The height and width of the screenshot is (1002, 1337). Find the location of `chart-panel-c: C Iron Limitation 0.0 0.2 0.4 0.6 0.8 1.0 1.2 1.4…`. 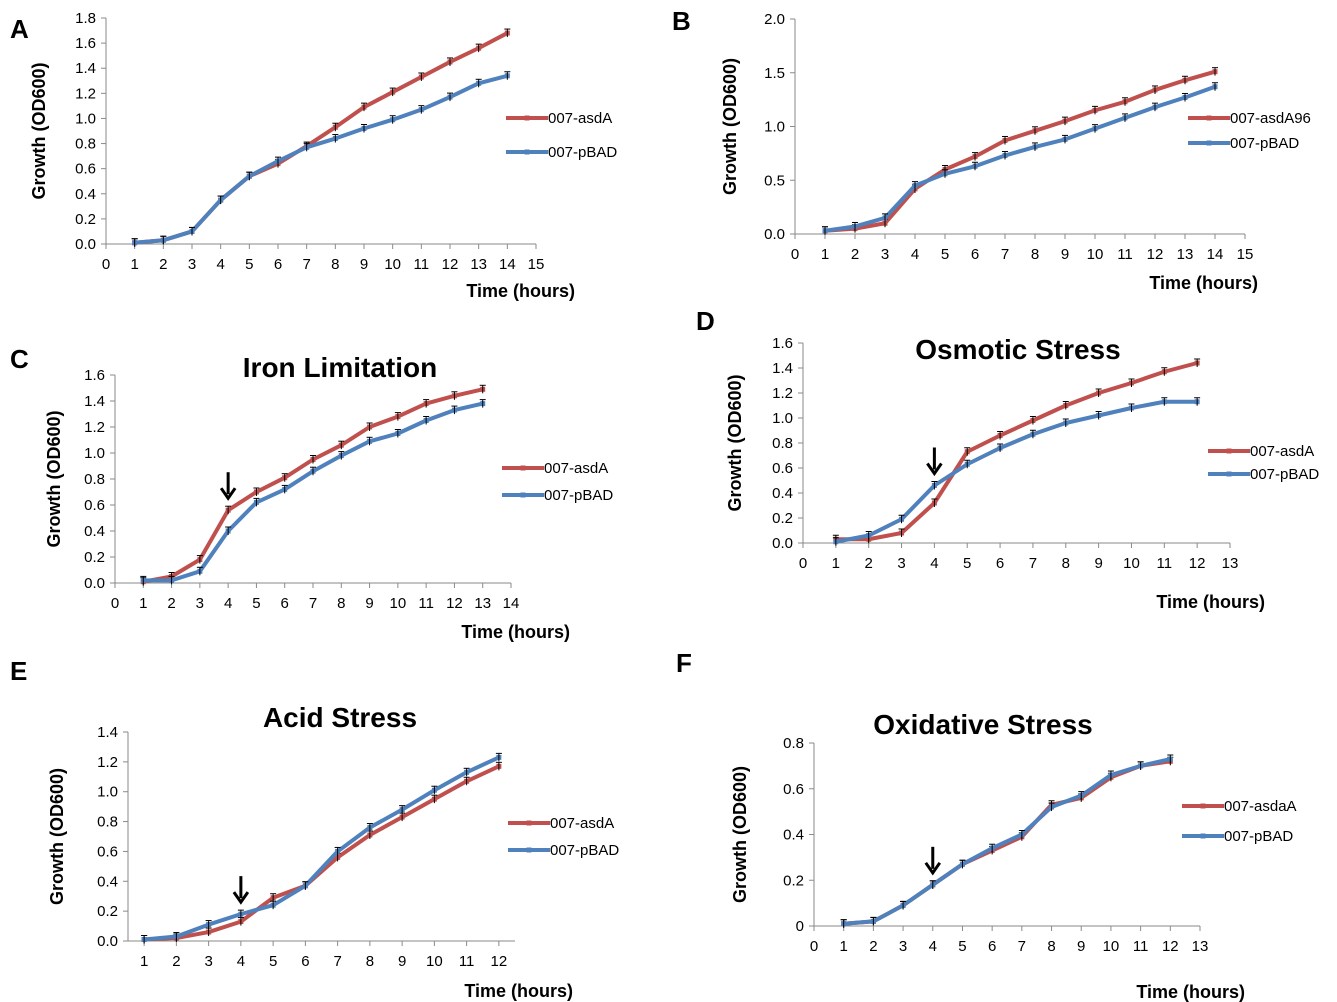

chart-panel-c: C Iron Limitation 0.0 0.2 0.4 0.6 0.8 1.0 1.2 1.4… is located at coordinates (311, 493).